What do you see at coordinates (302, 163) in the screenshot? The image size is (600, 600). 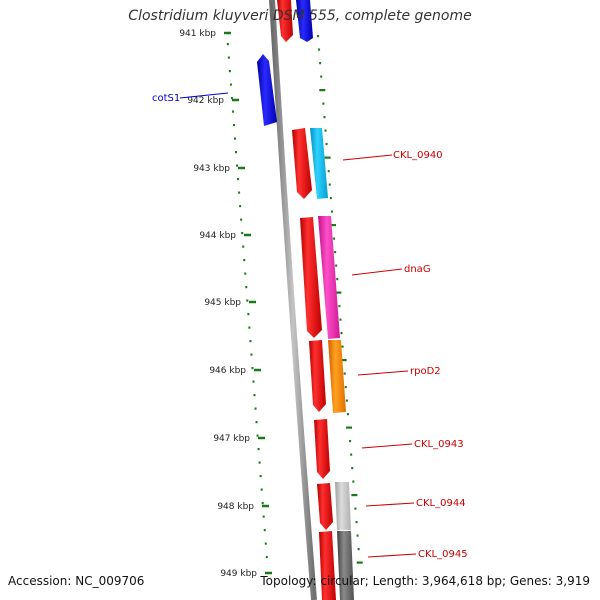 I see `gene-arrow-CKL_0940-a` at bounding box center [302, 163].